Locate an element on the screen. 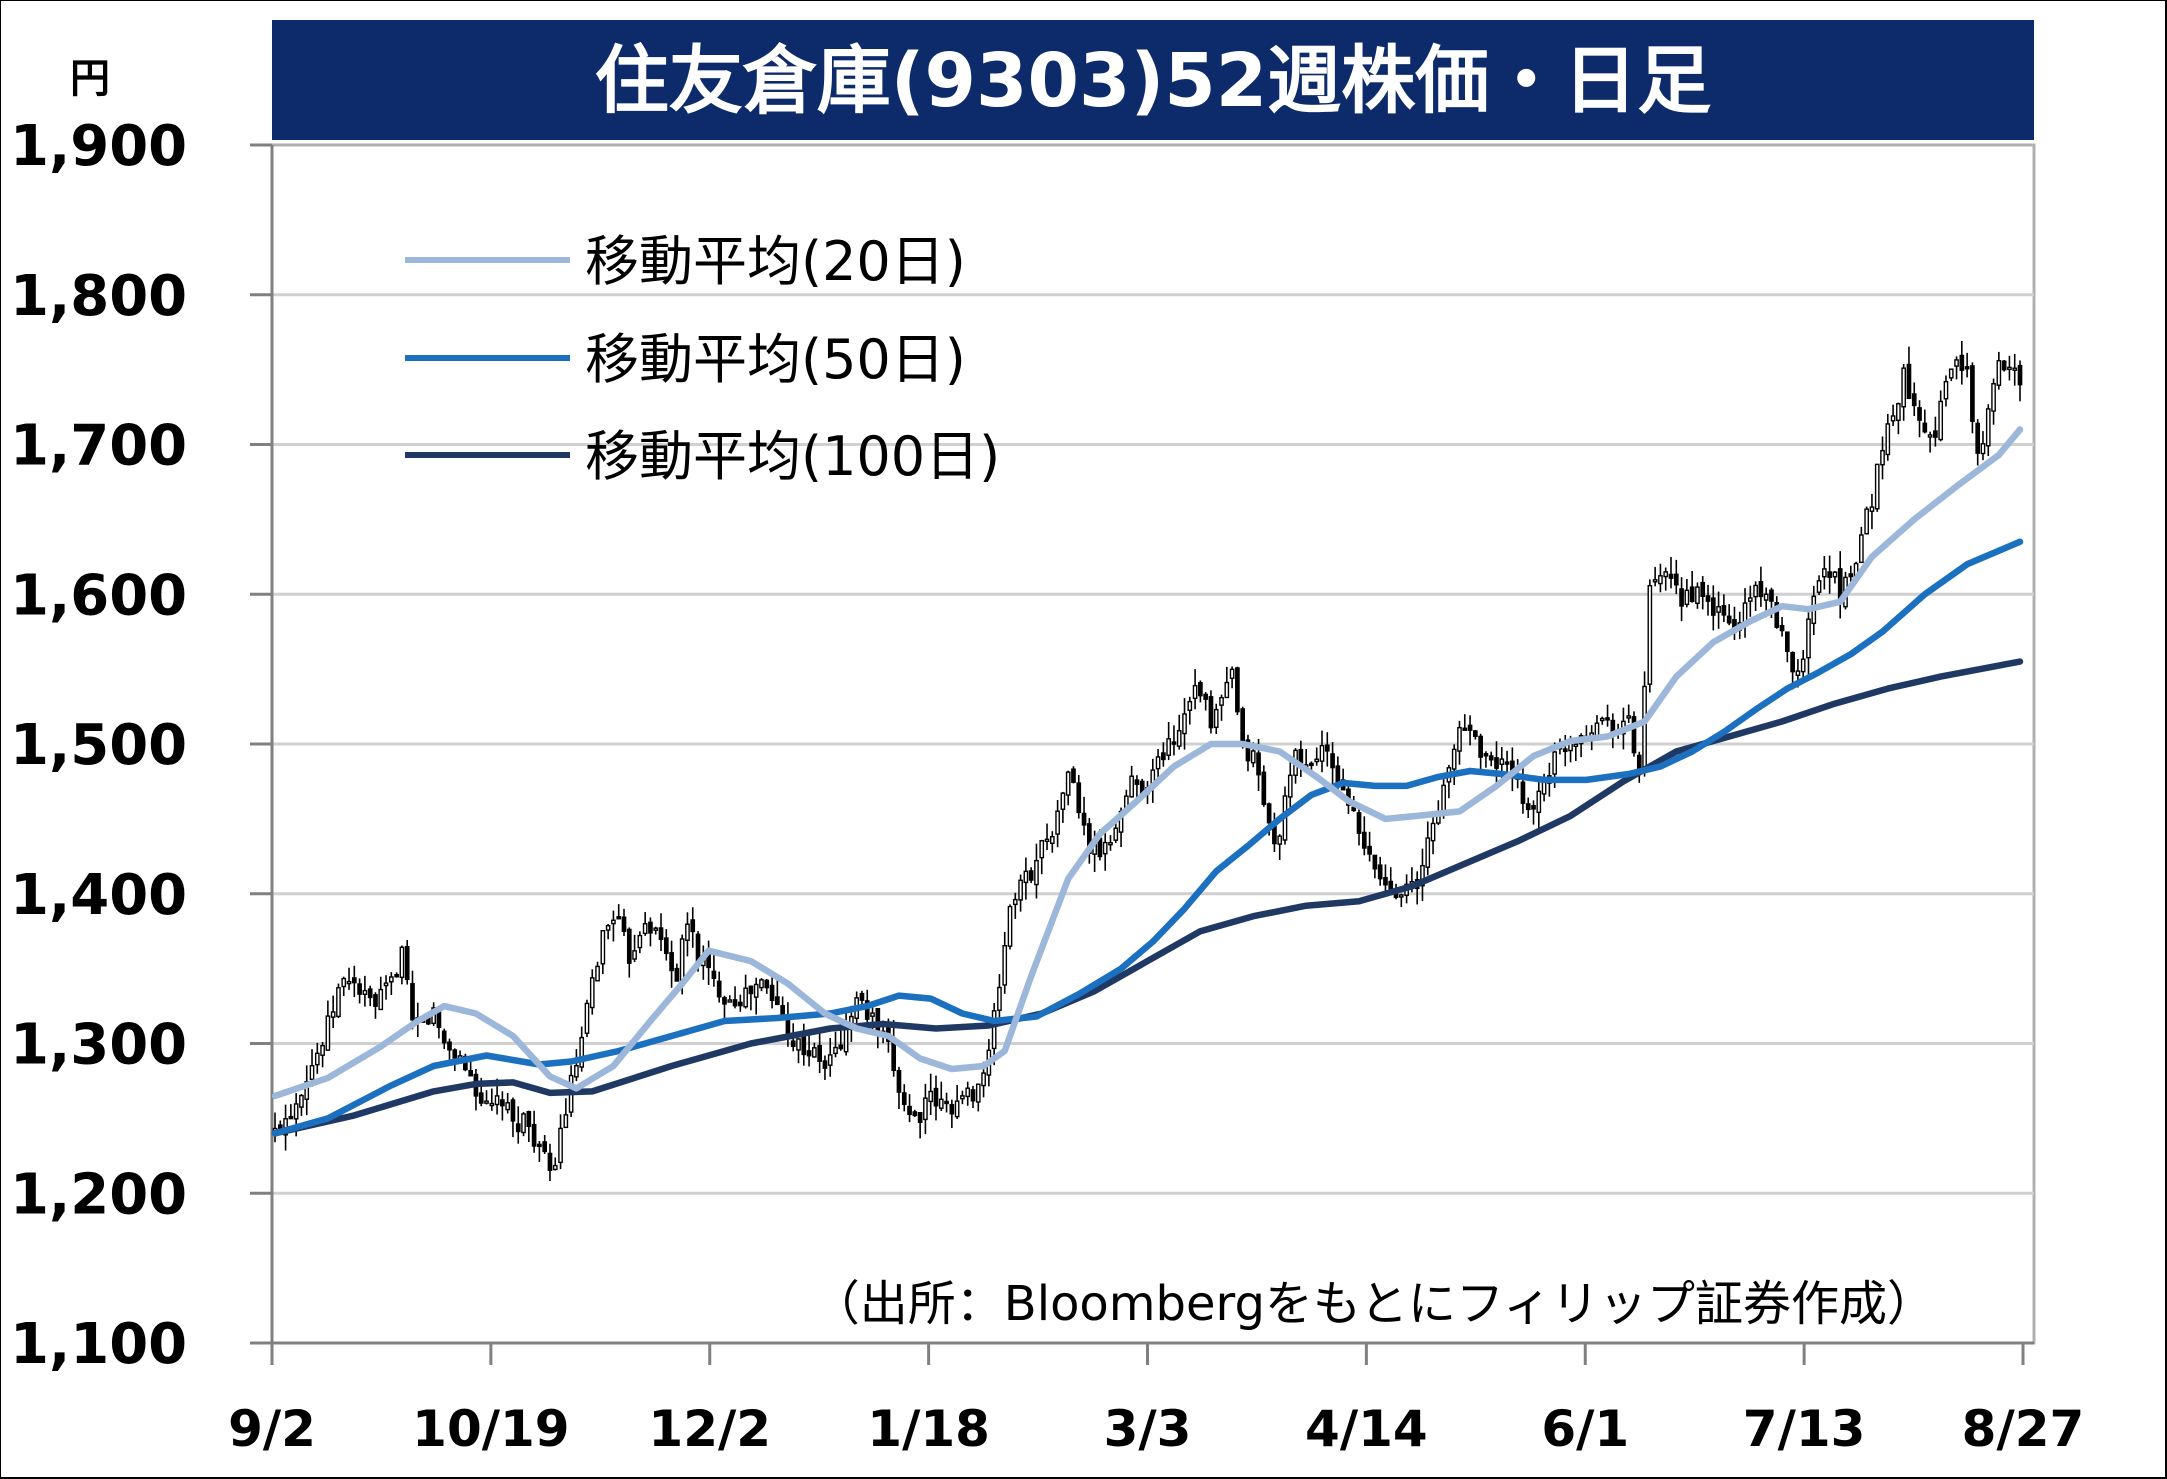 The image size is (2167, 1479). x-tick-labels: 9/2 10/19 12/2 1/18 3/3 4/14 6/1 7/13 8/27 is located at coordinates (1156, 1429).